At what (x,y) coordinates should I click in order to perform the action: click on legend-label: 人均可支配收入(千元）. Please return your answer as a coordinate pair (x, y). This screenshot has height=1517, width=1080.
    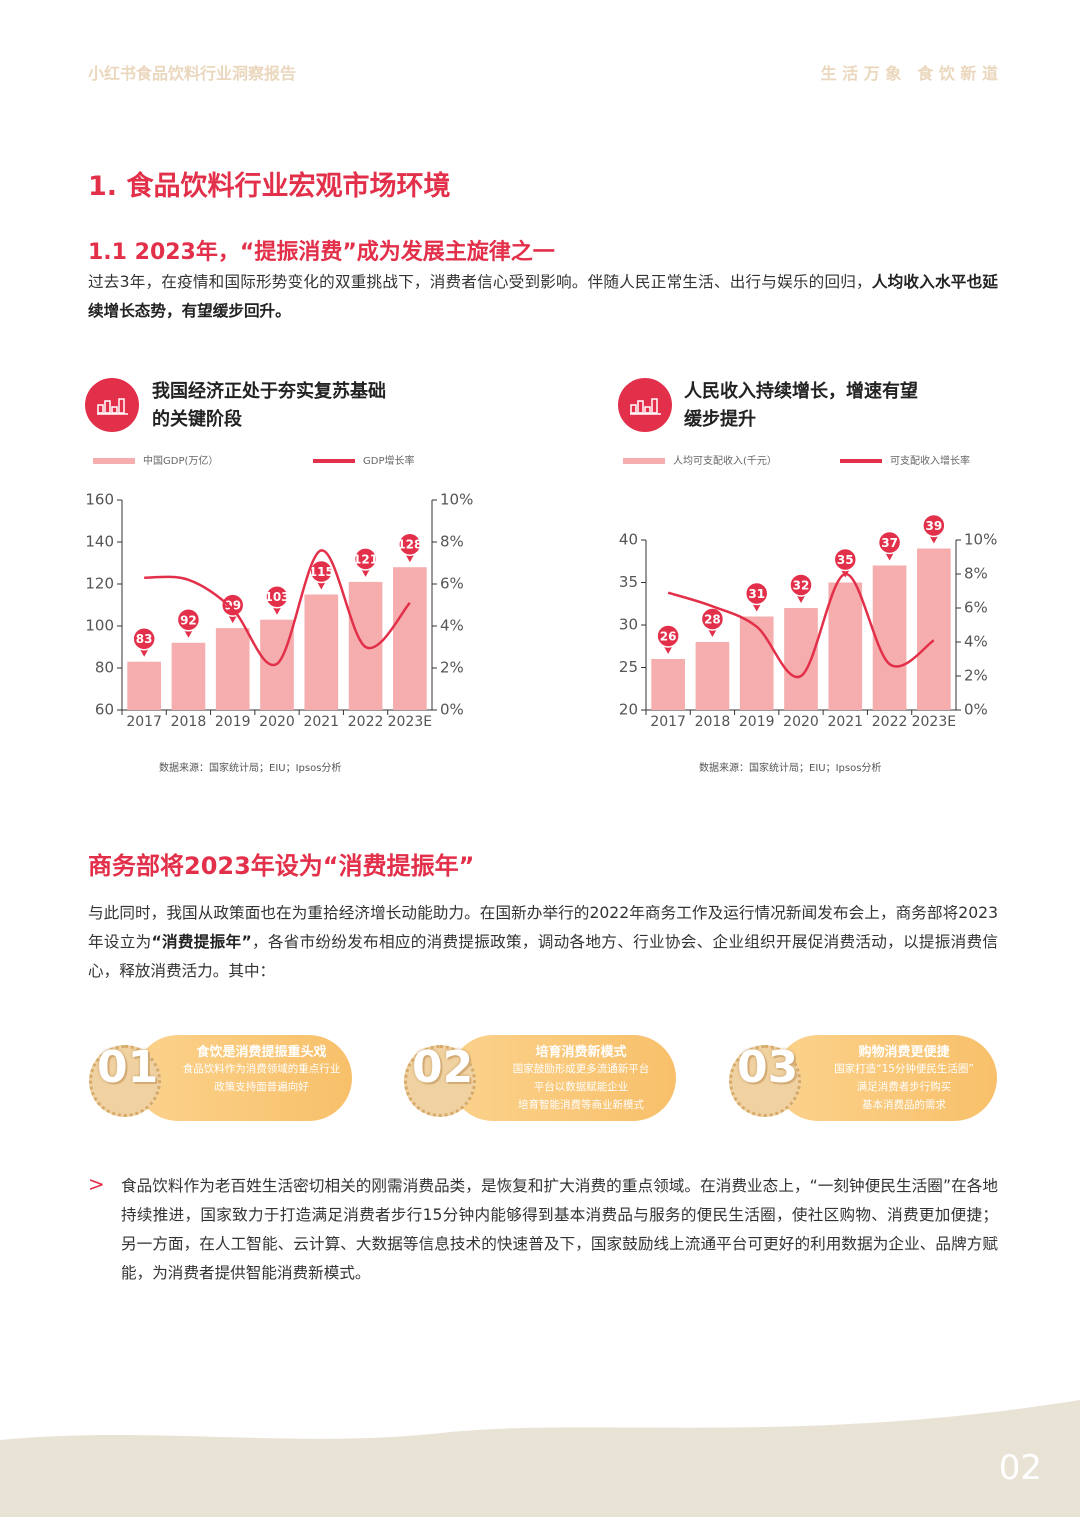
    Looking at the image, I should click on (725, 460).